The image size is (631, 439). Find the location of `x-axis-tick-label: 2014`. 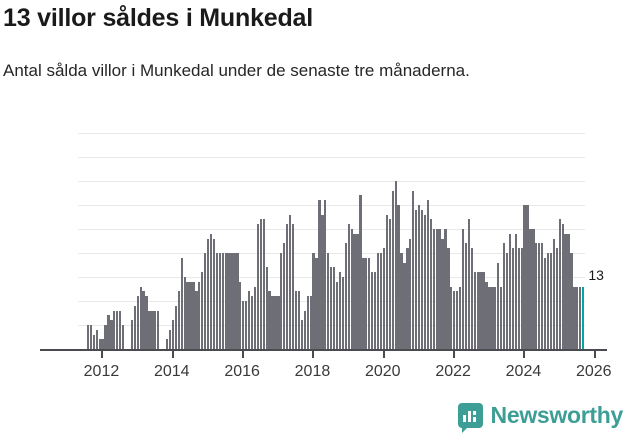

x-axis-tick-label: 2014 is located at coordinates (171, 371).